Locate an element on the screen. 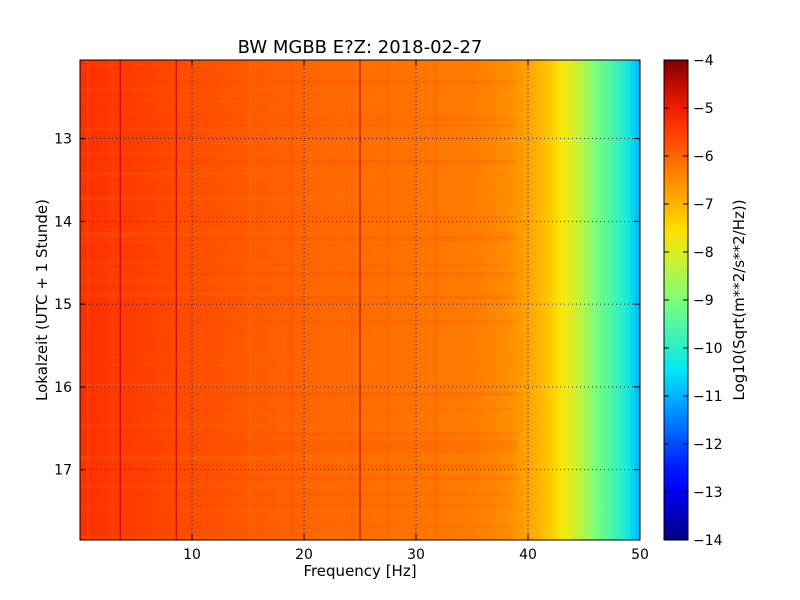  y-tick-label: 13 is located at coordinates (63, 140).